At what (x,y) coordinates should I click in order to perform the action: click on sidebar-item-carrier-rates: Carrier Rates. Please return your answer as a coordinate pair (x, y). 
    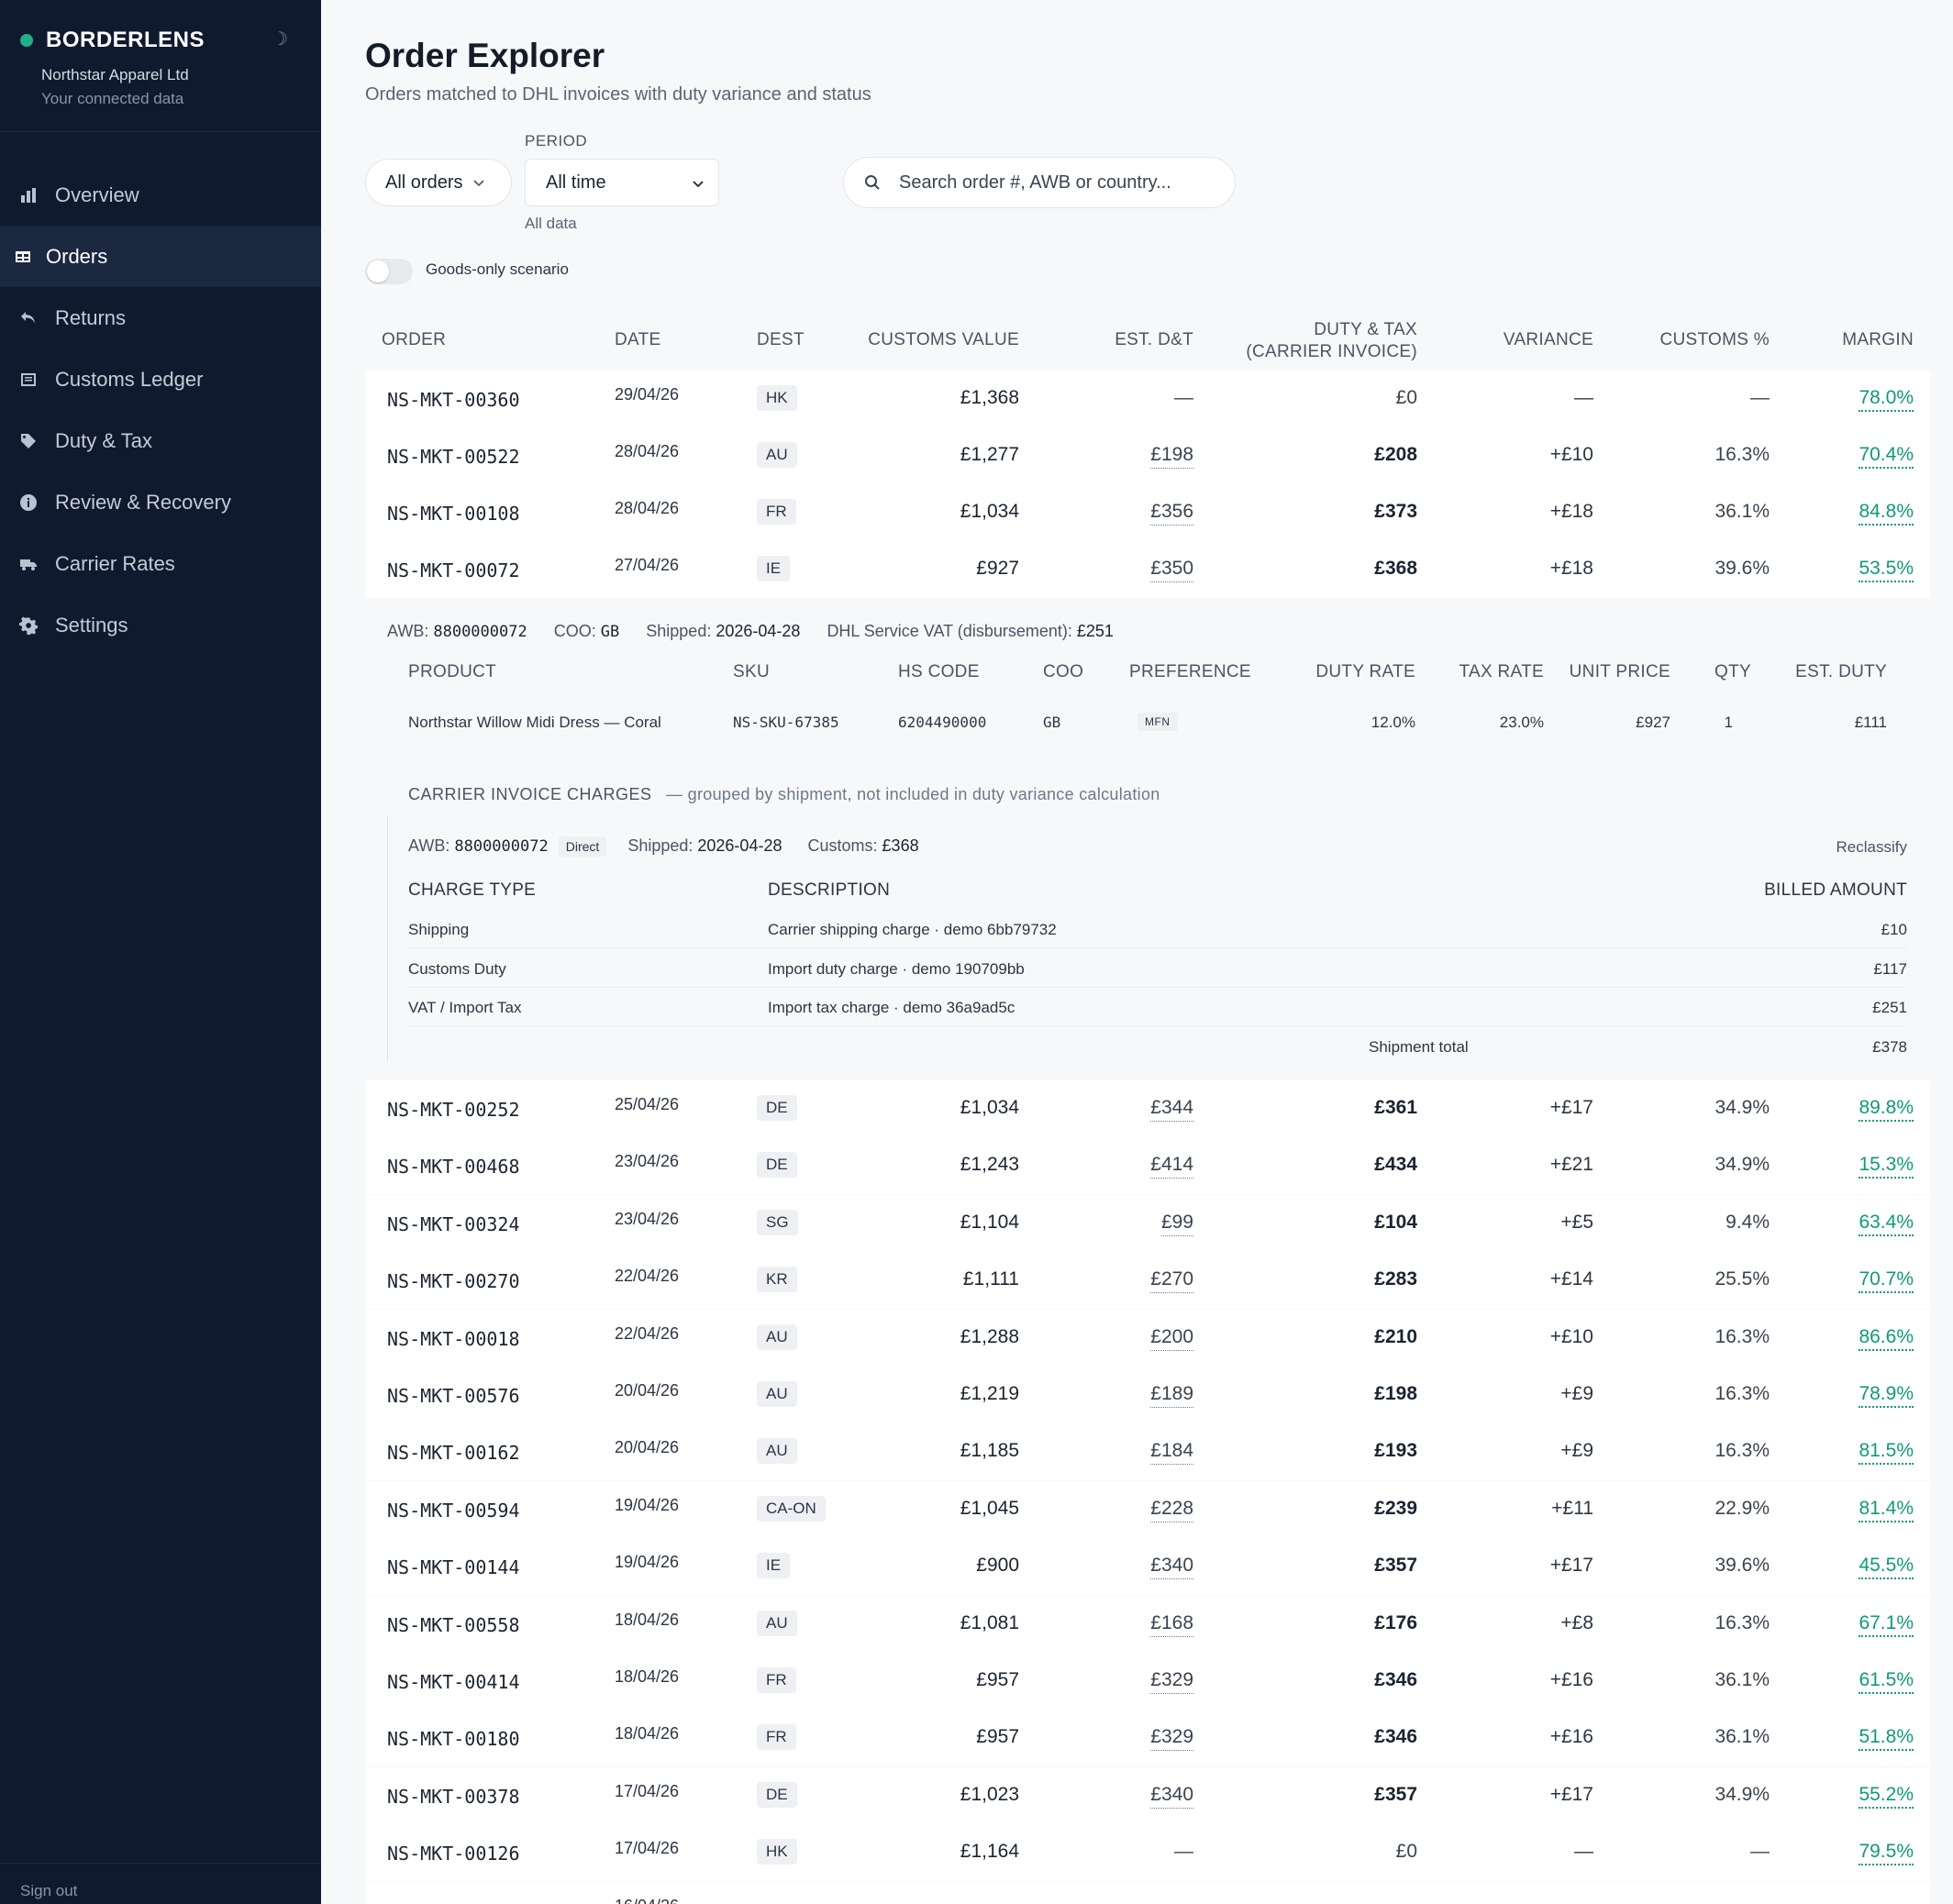
    Looking at the image, I should click on (160, 563).